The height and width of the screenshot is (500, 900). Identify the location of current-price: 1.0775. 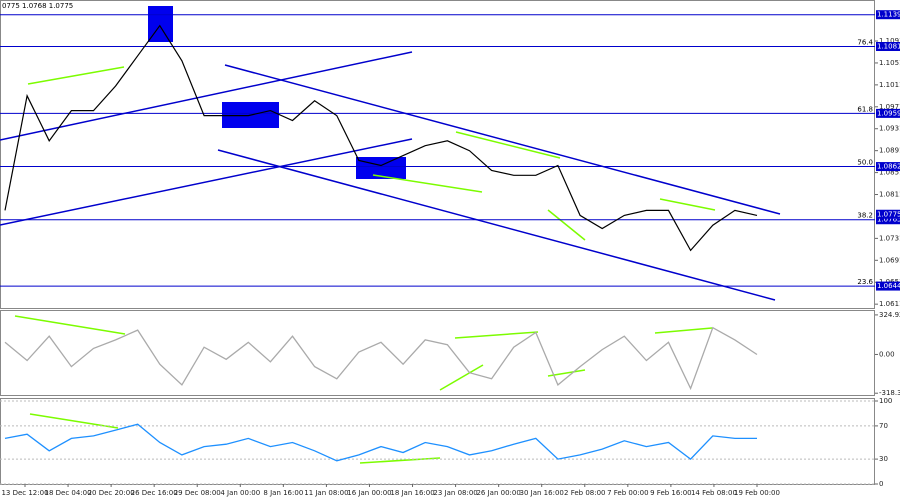
(888, 214).